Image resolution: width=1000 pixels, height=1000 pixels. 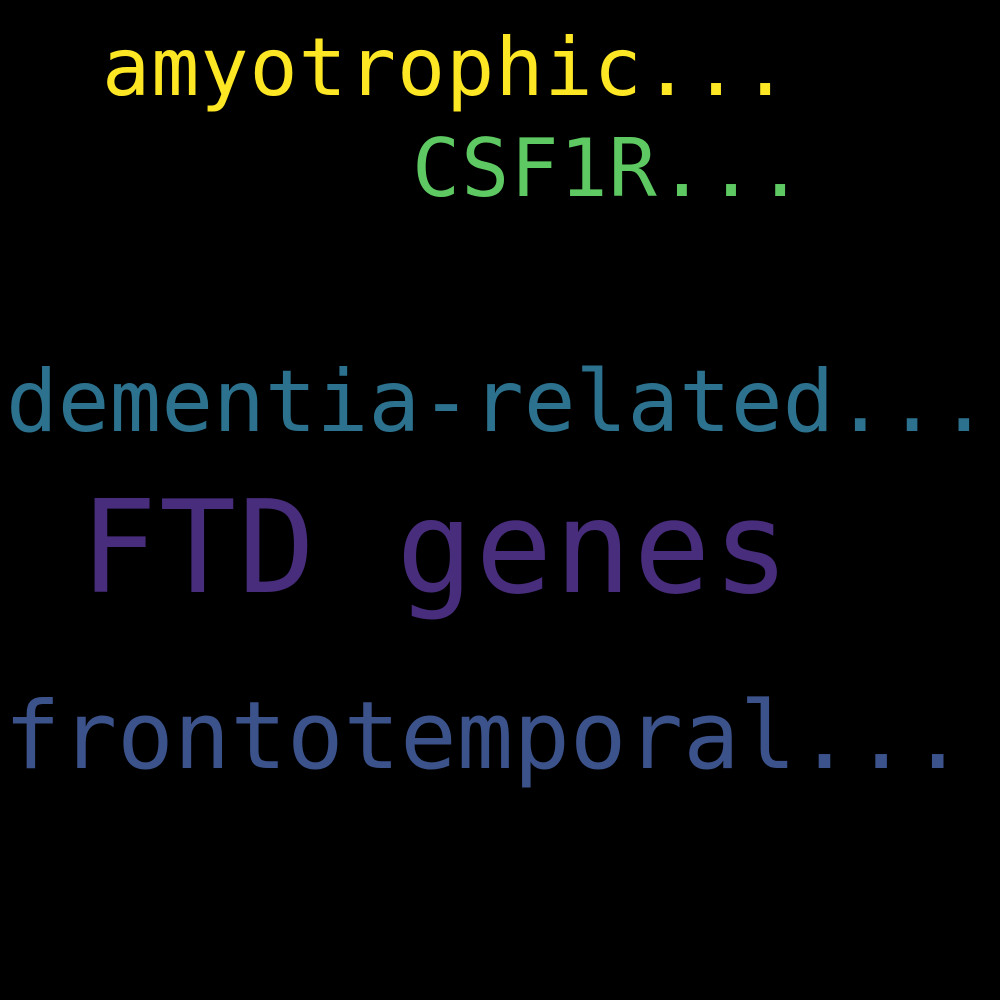 I want to click on word-ftd-genes: FTD genes, so click(x=436, y=548).